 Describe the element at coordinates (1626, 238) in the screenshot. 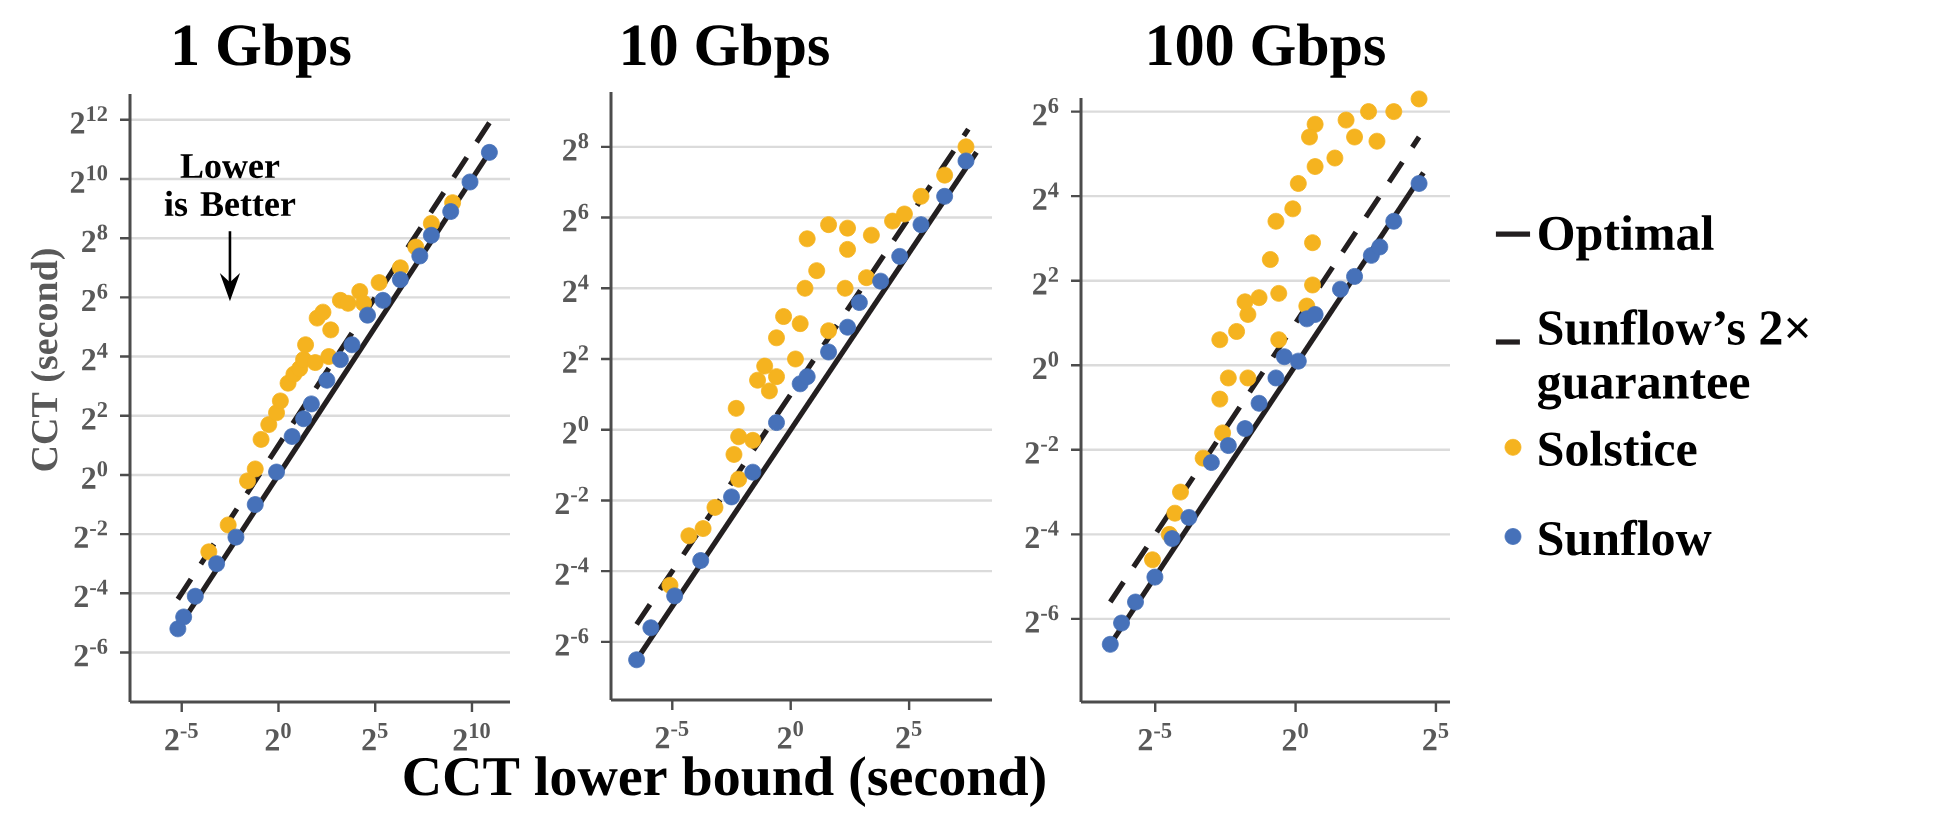

I see `legend-label: Optimal` at that location.